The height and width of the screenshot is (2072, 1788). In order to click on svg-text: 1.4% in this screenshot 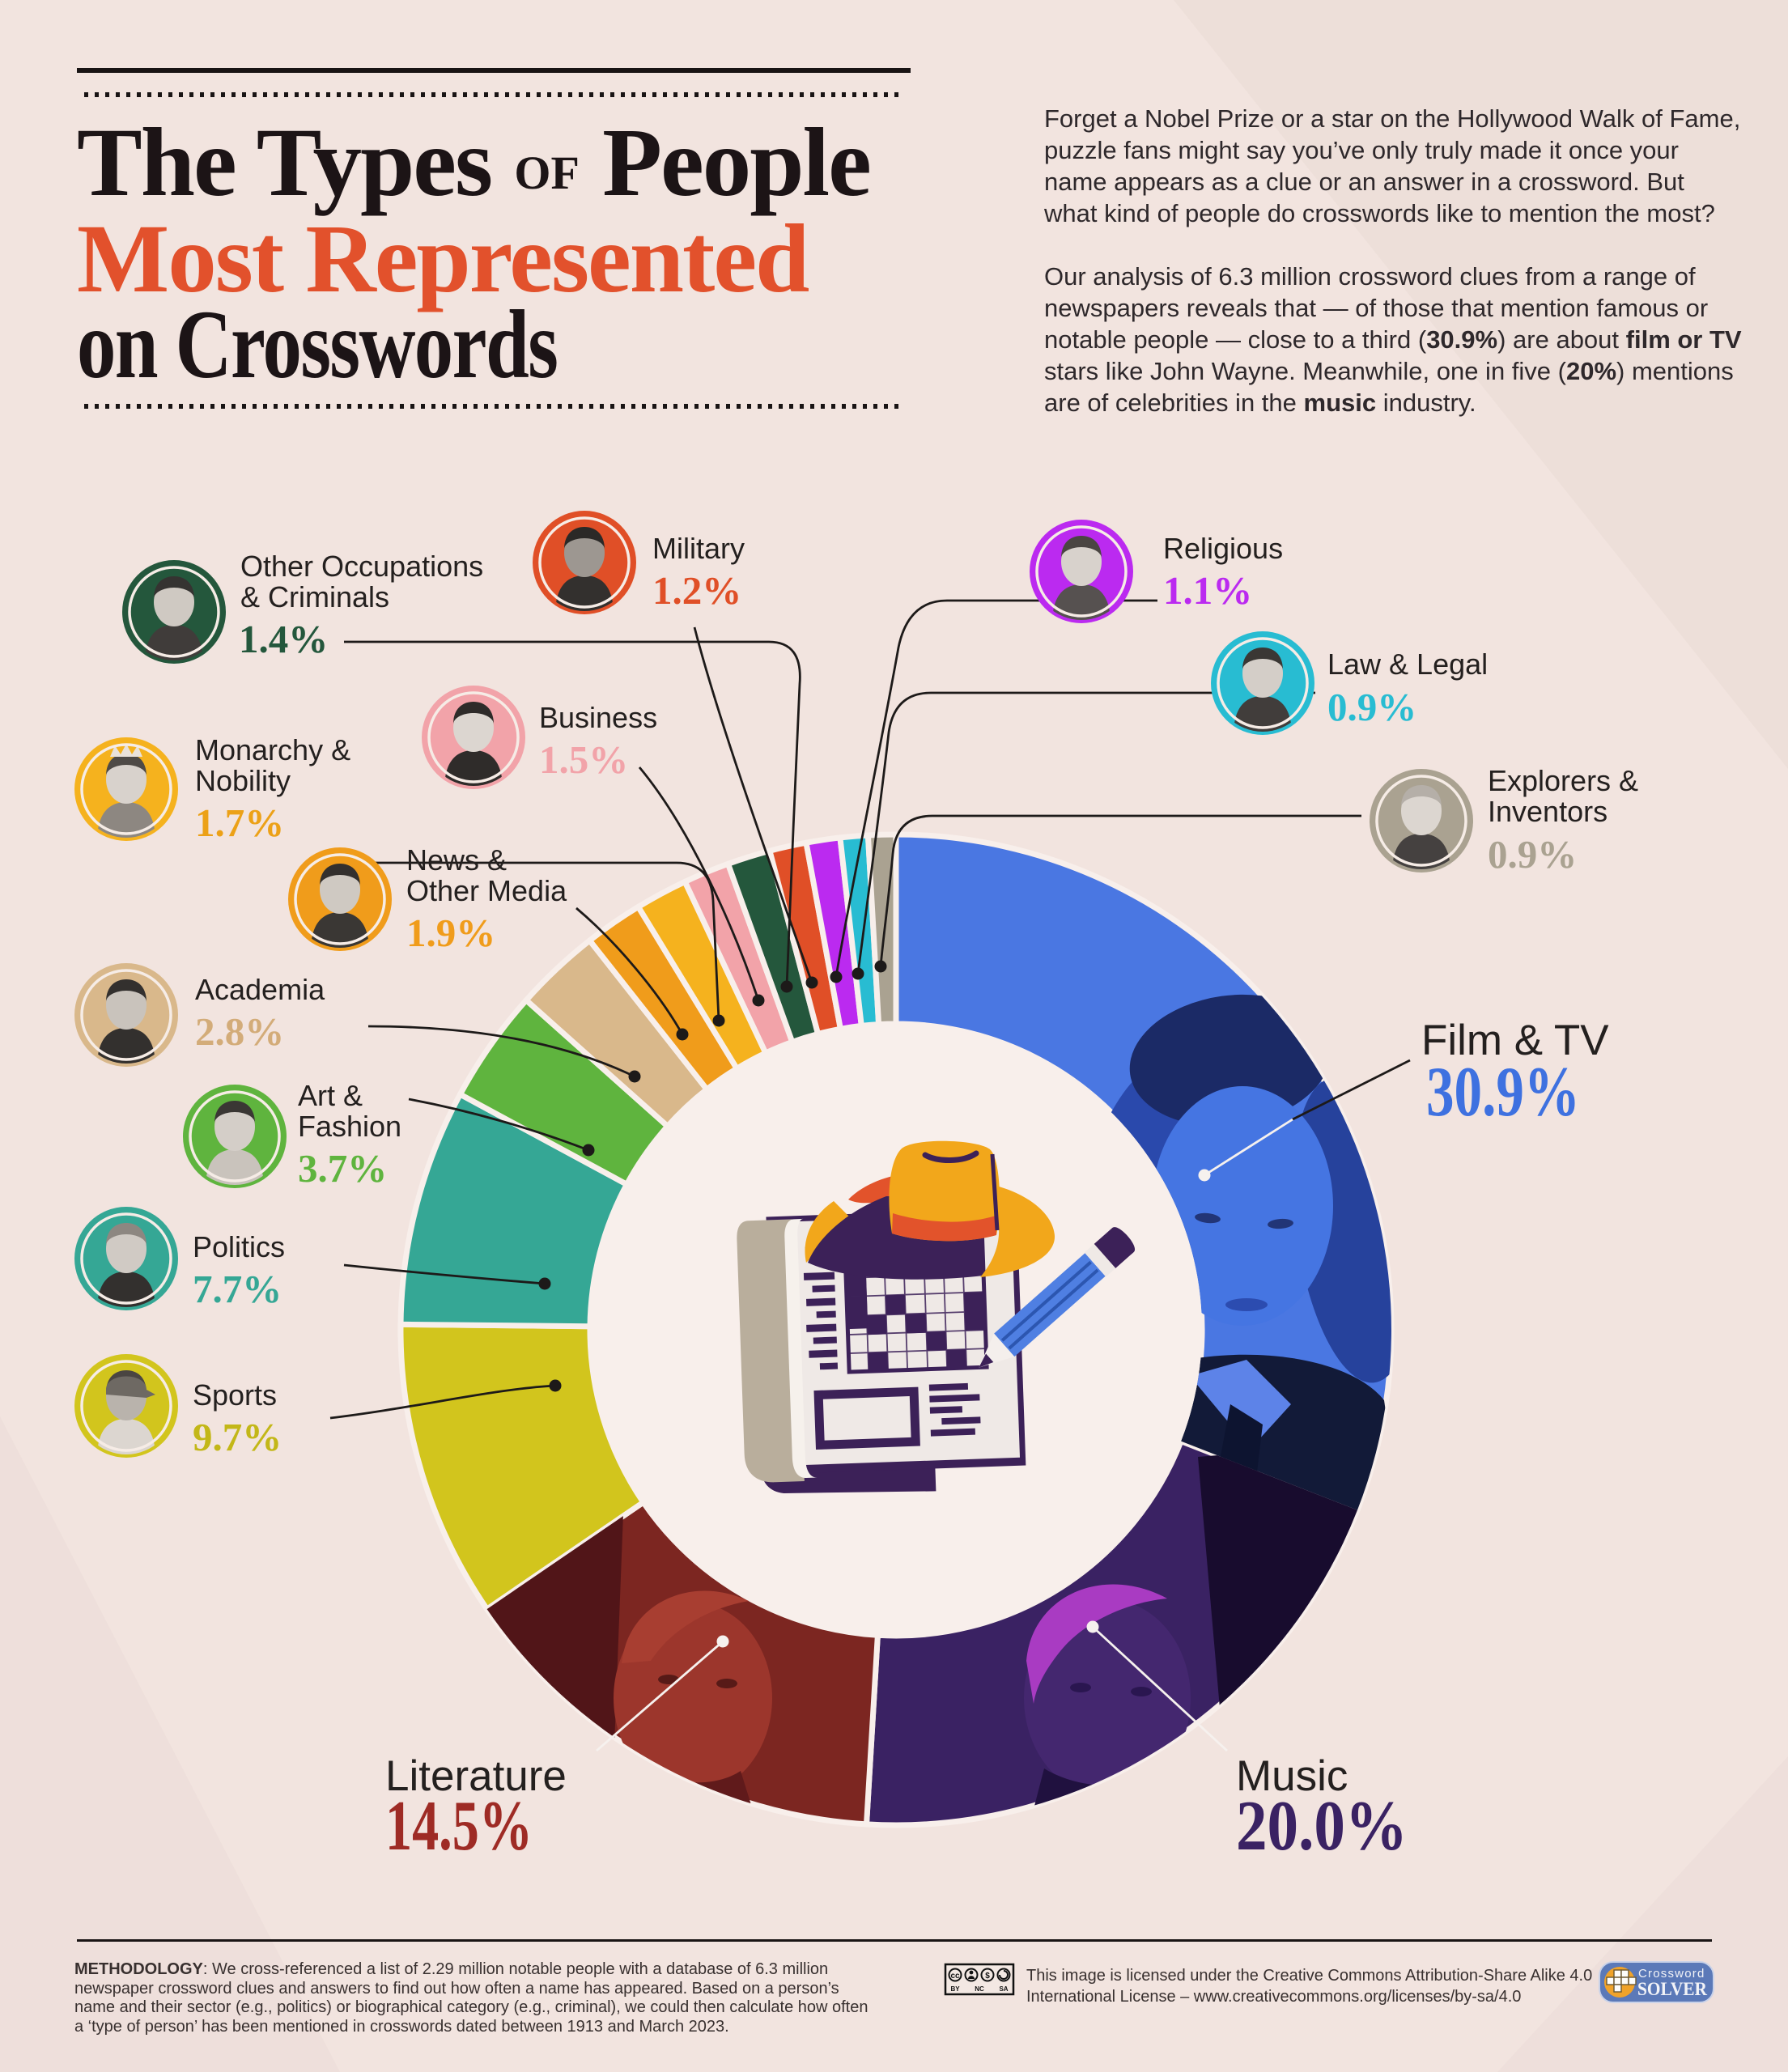, I will do `click(283, 639)`.